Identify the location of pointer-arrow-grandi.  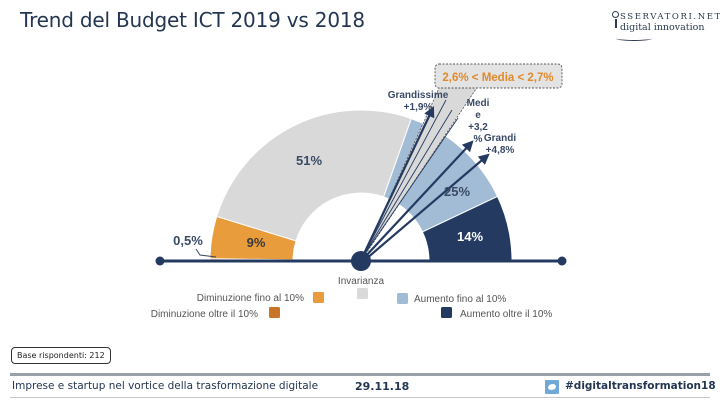
(427, 206).